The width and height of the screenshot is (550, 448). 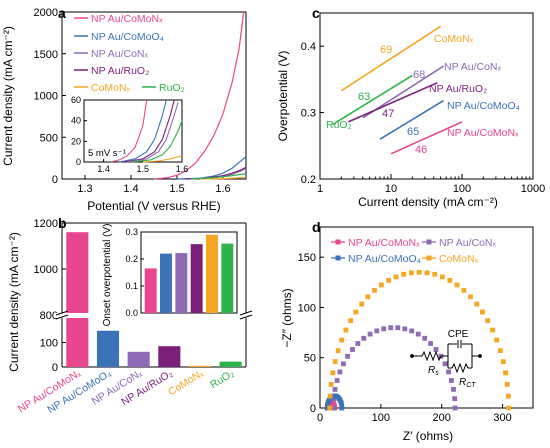 I want to click on panel-b-inset-bar-ruo, so click(x=227, y=278).